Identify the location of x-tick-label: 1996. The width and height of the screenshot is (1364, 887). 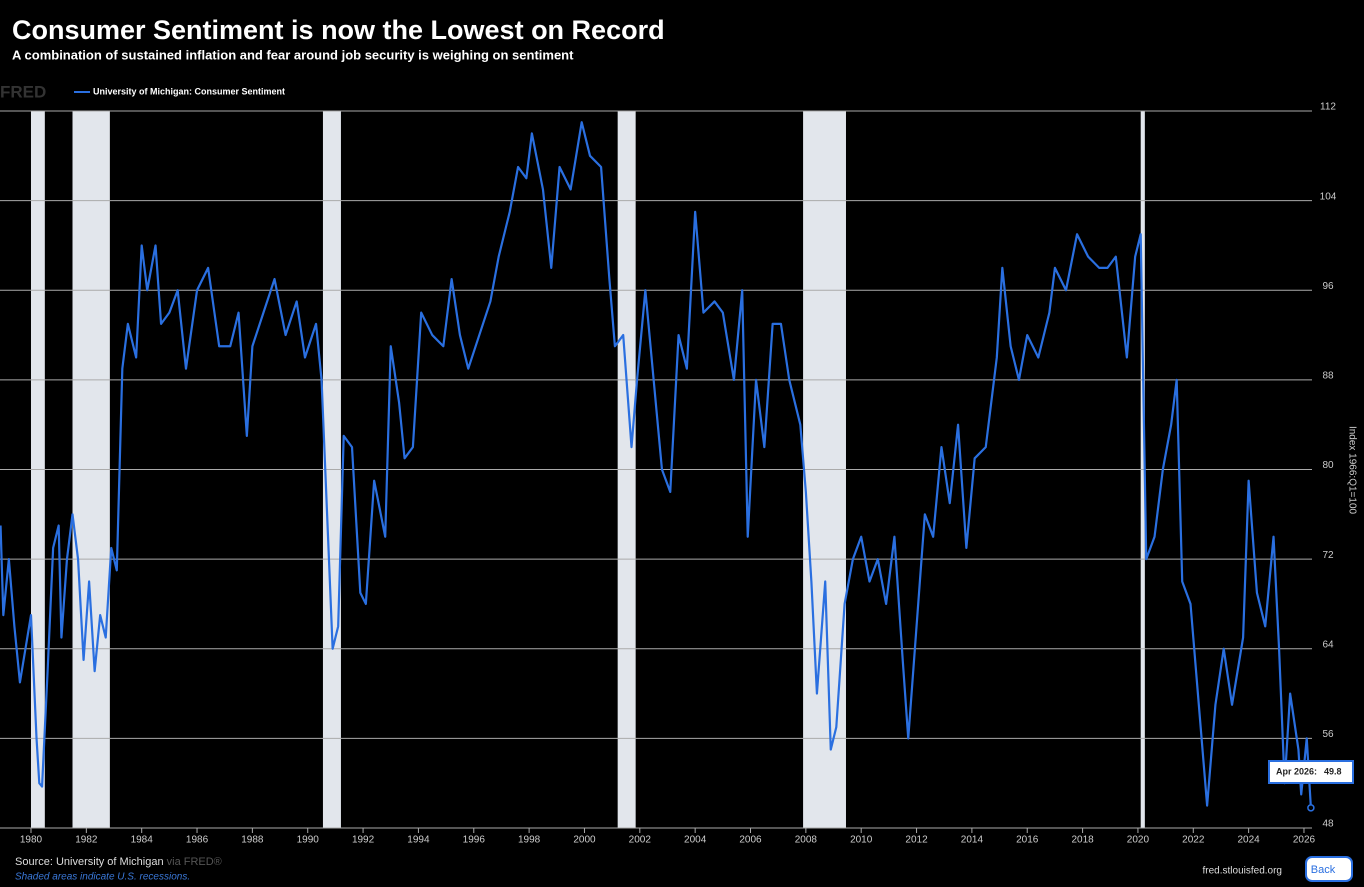
(474, 840).